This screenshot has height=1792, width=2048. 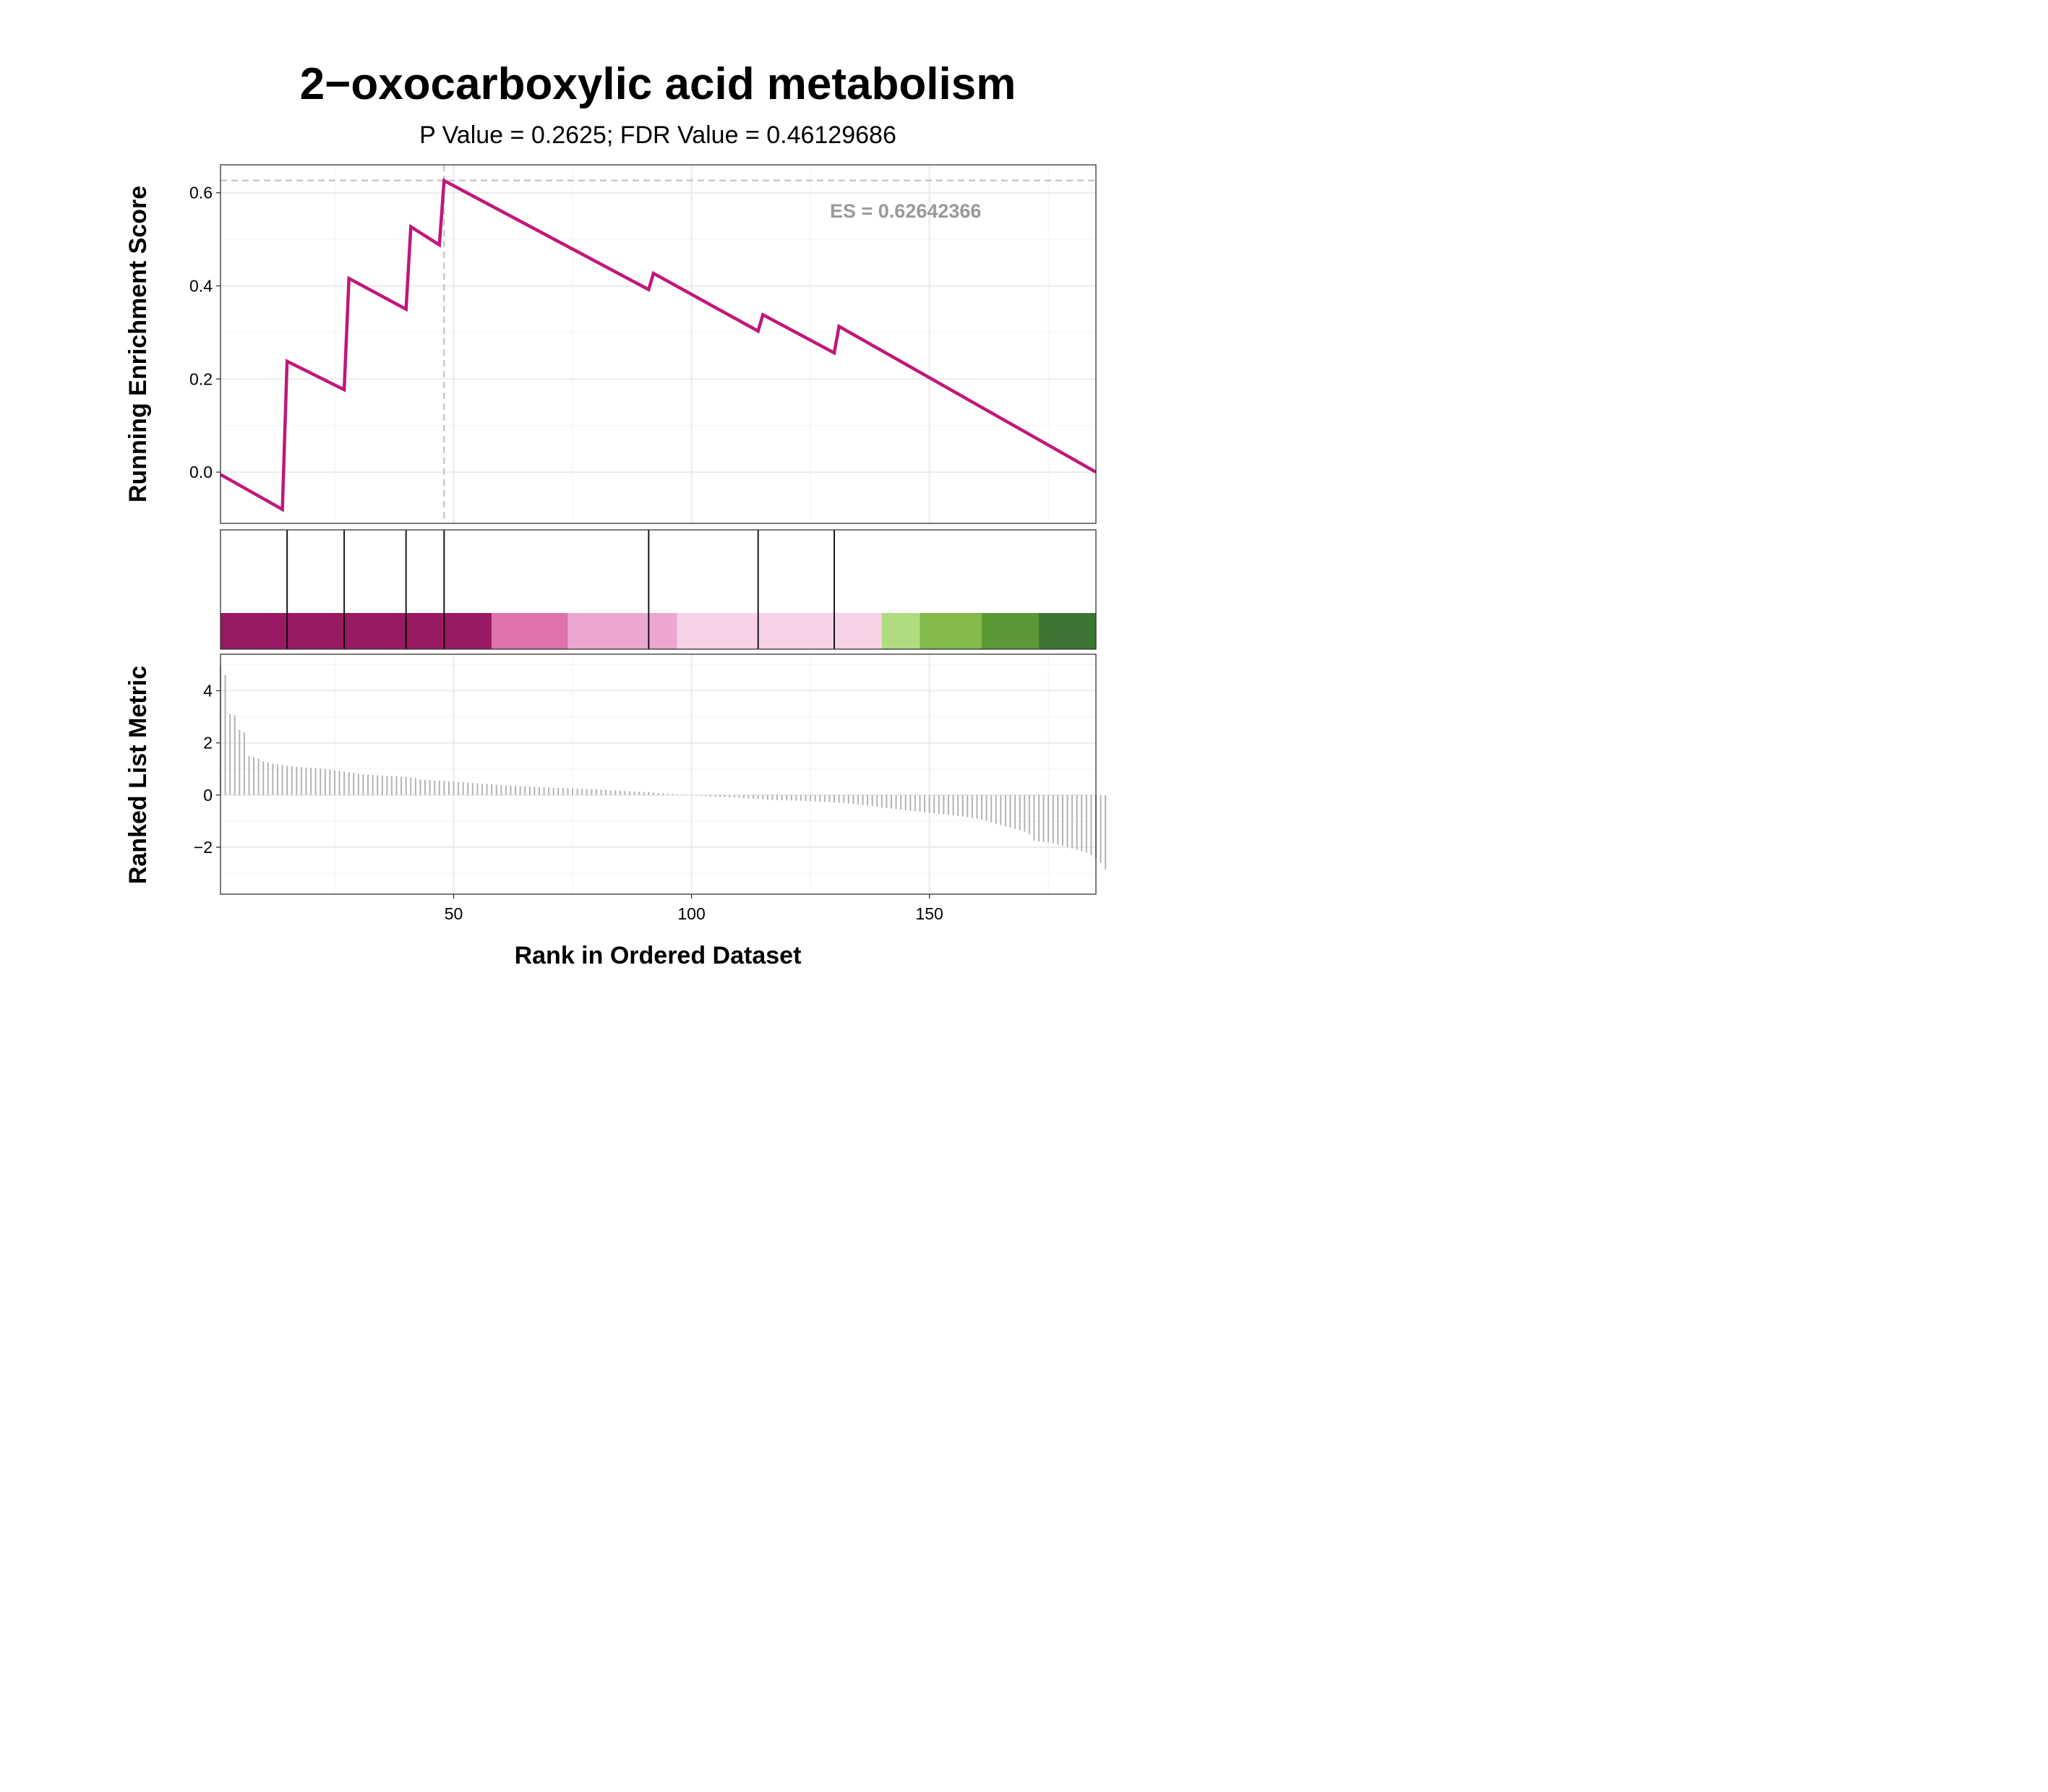 I want to click on ranked-metric-panel: −2 0 2 4 50 100 150, so click(x=650, y=788).